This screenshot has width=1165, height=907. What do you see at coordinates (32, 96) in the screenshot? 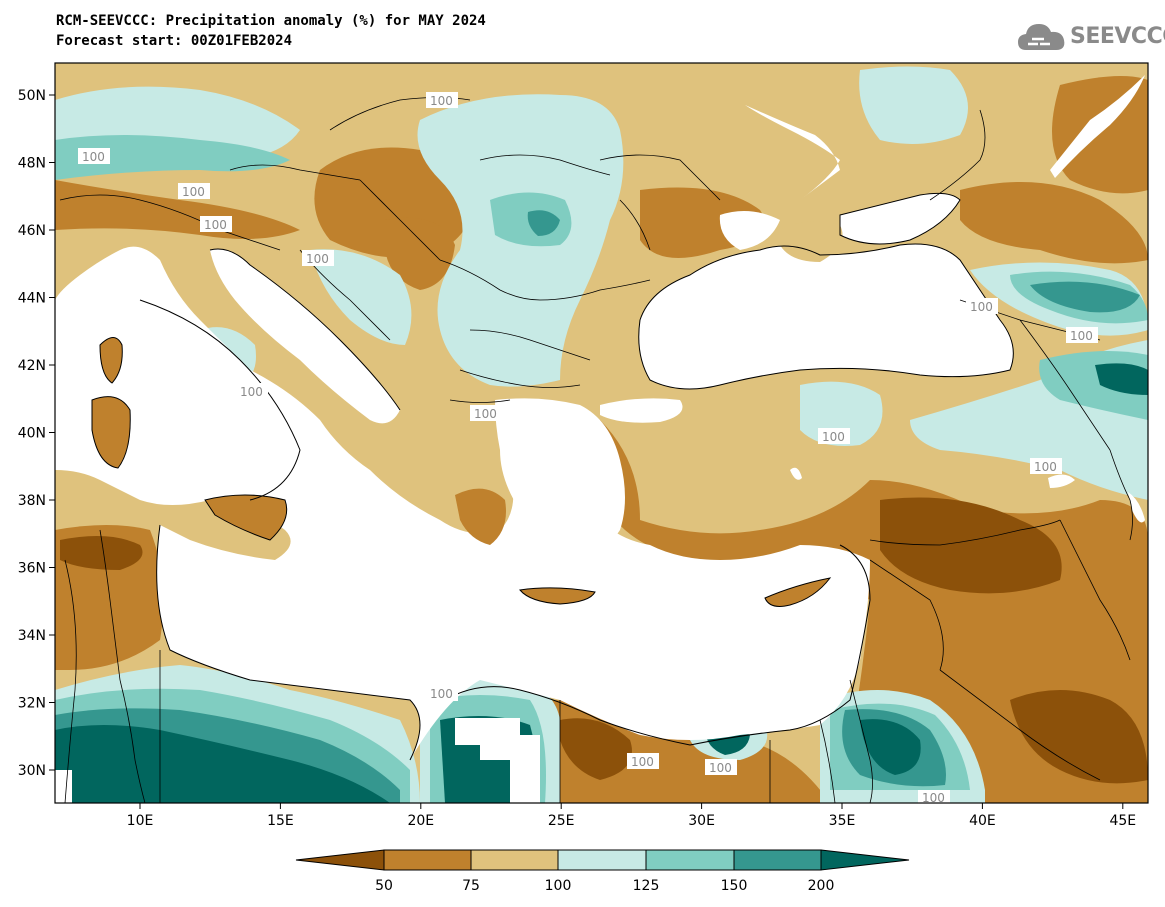
I see `latitude-label: 50N` at bounding box center [32, 96].